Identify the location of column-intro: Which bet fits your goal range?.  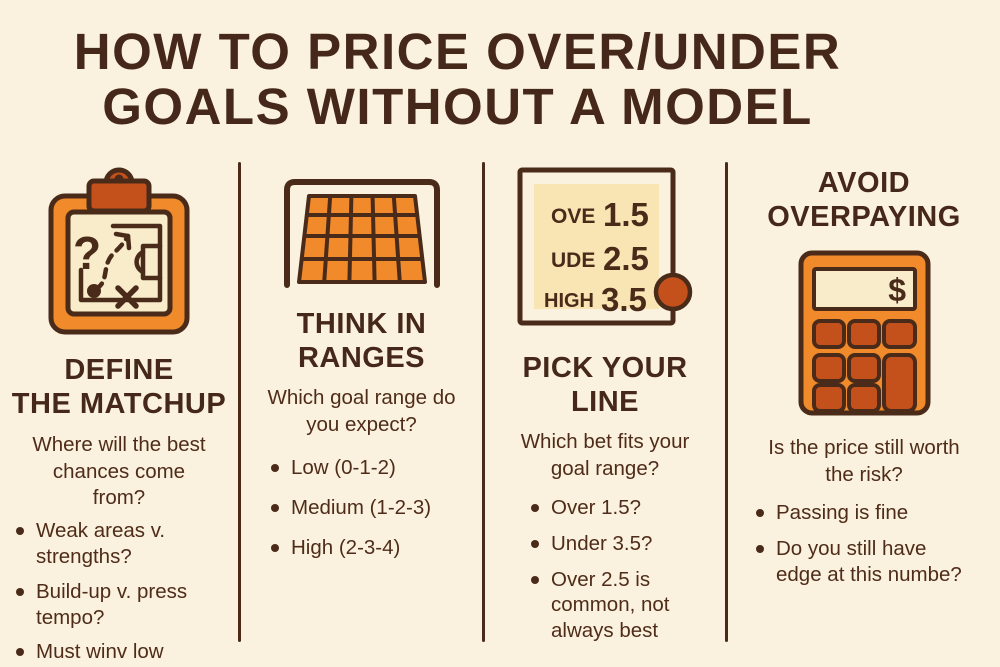
(605, 455).